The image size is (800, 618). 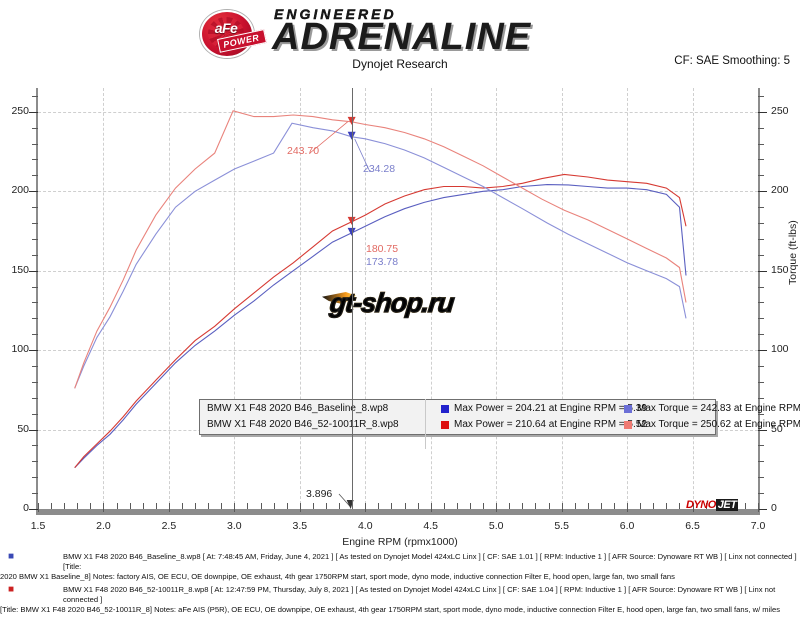 What do you see at coordinates (445, 425) in the screenshot?
I see `legend-power-swatch` at bounding box center [445, 425].